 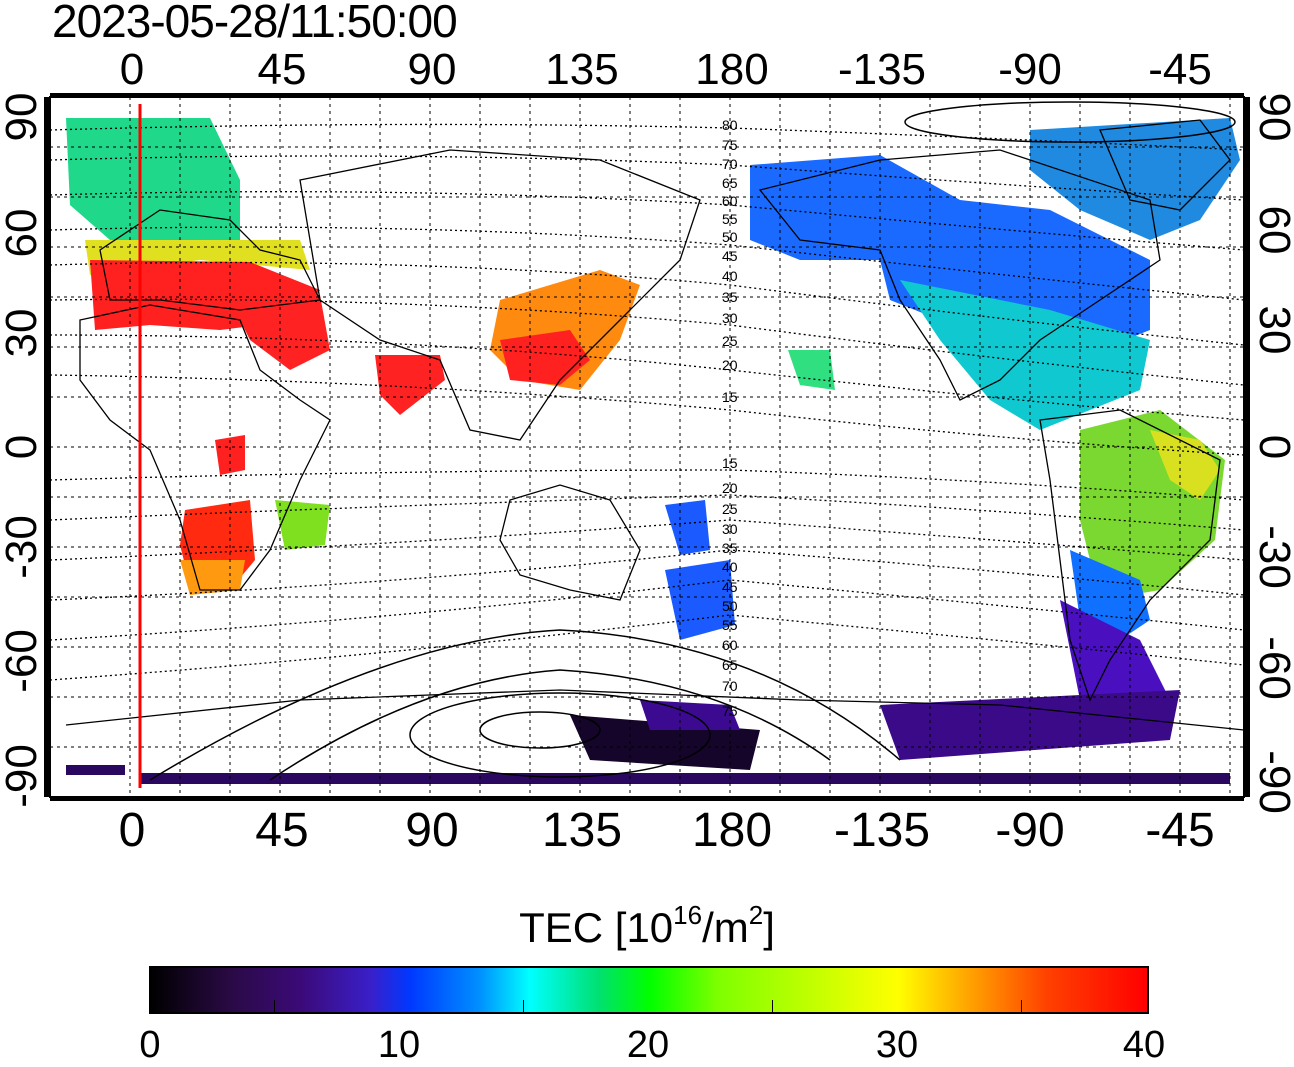 What do you see at coordinates (769, 927) in the screenshot?
I see `colorbar-title-end: ]` at bounding box center [769, 927].